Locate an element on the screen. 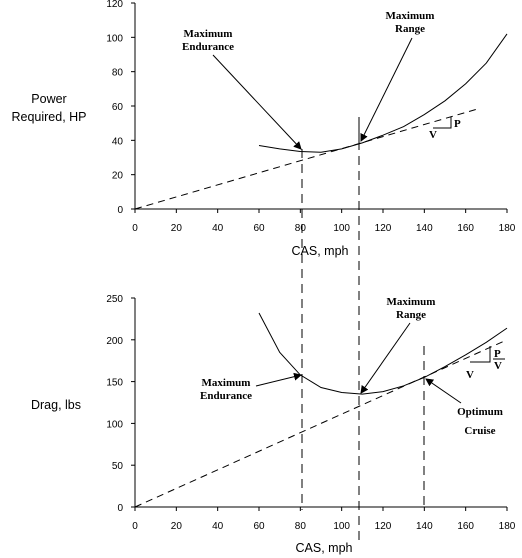 This screenshot has height=558, width=522. tangent-line is located at coordinates (305, 159).